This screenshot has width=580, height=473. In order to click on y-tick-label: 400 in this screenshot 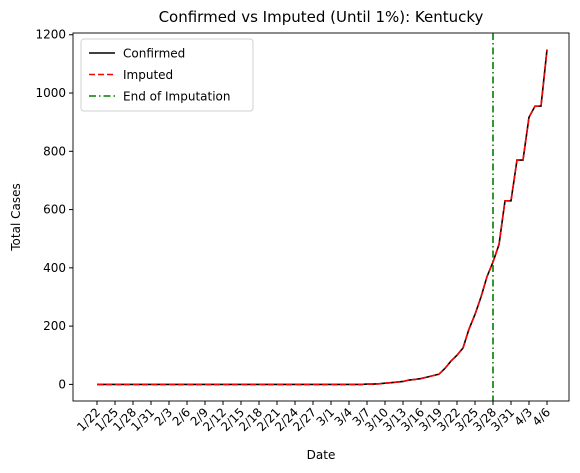, I will do `click(54, 268)`.